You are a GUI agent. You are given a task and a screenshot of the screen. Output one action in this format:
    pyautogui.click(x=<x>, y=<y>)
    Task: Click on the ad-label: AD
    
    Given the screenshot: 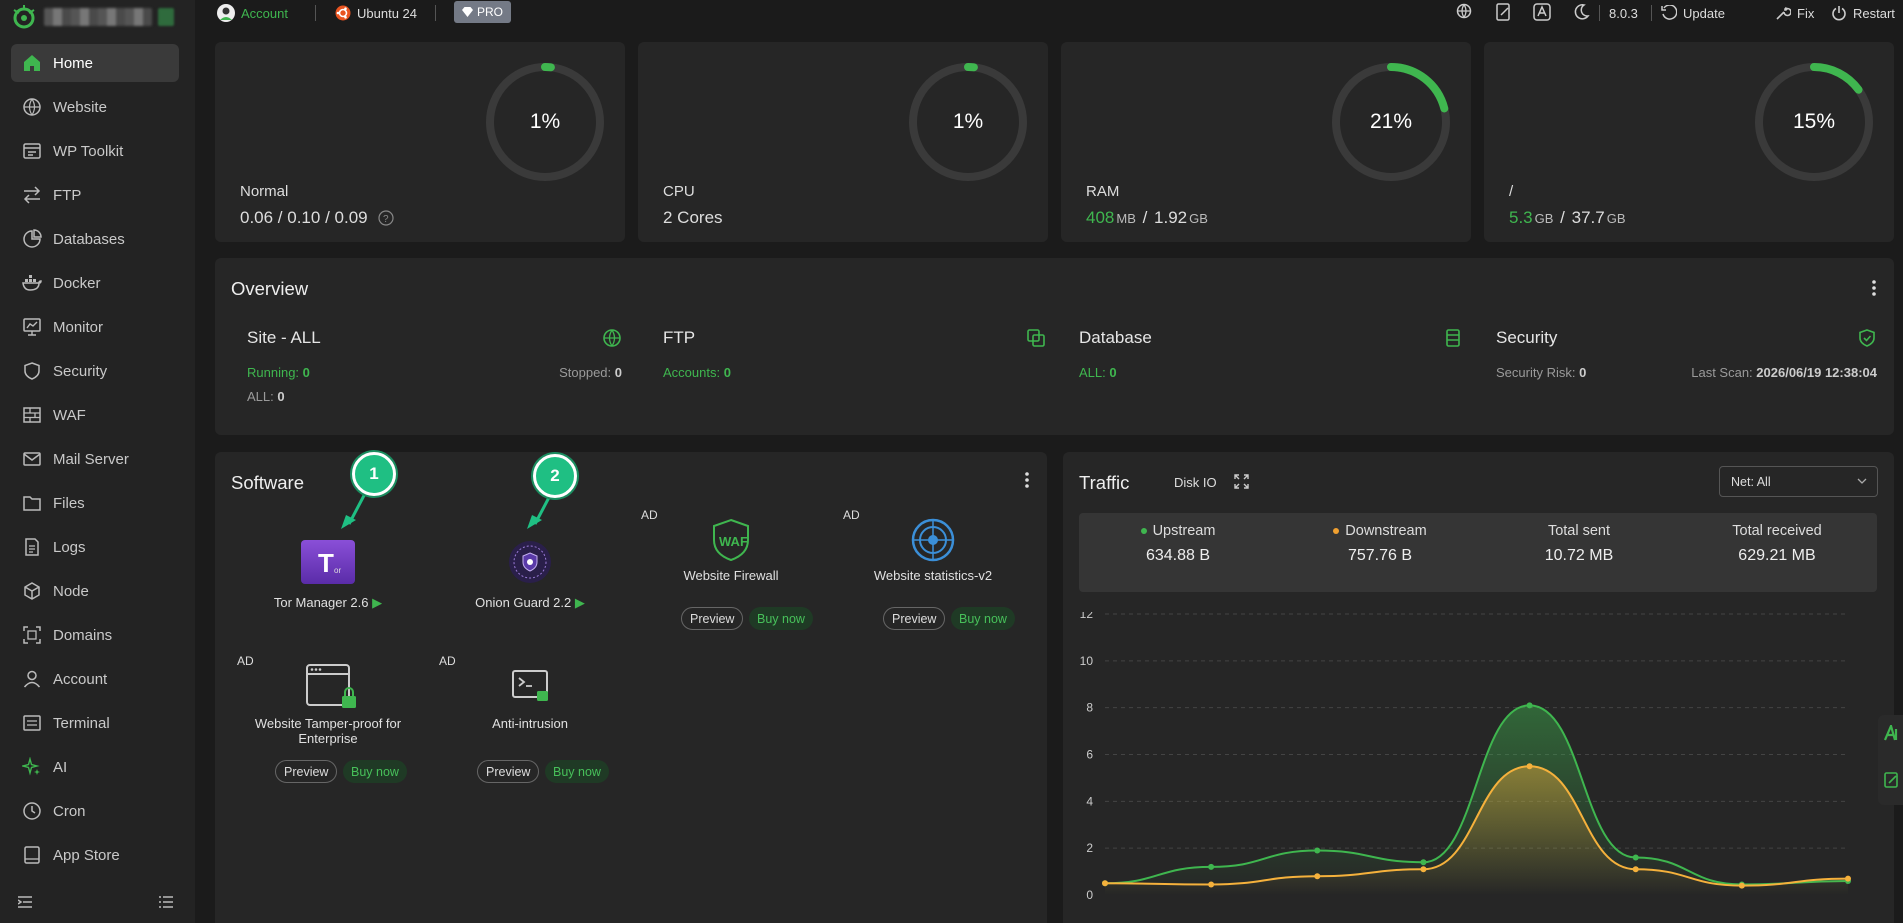 What is the action you would take?
    pyautogui.click(x=851, y=515)
    